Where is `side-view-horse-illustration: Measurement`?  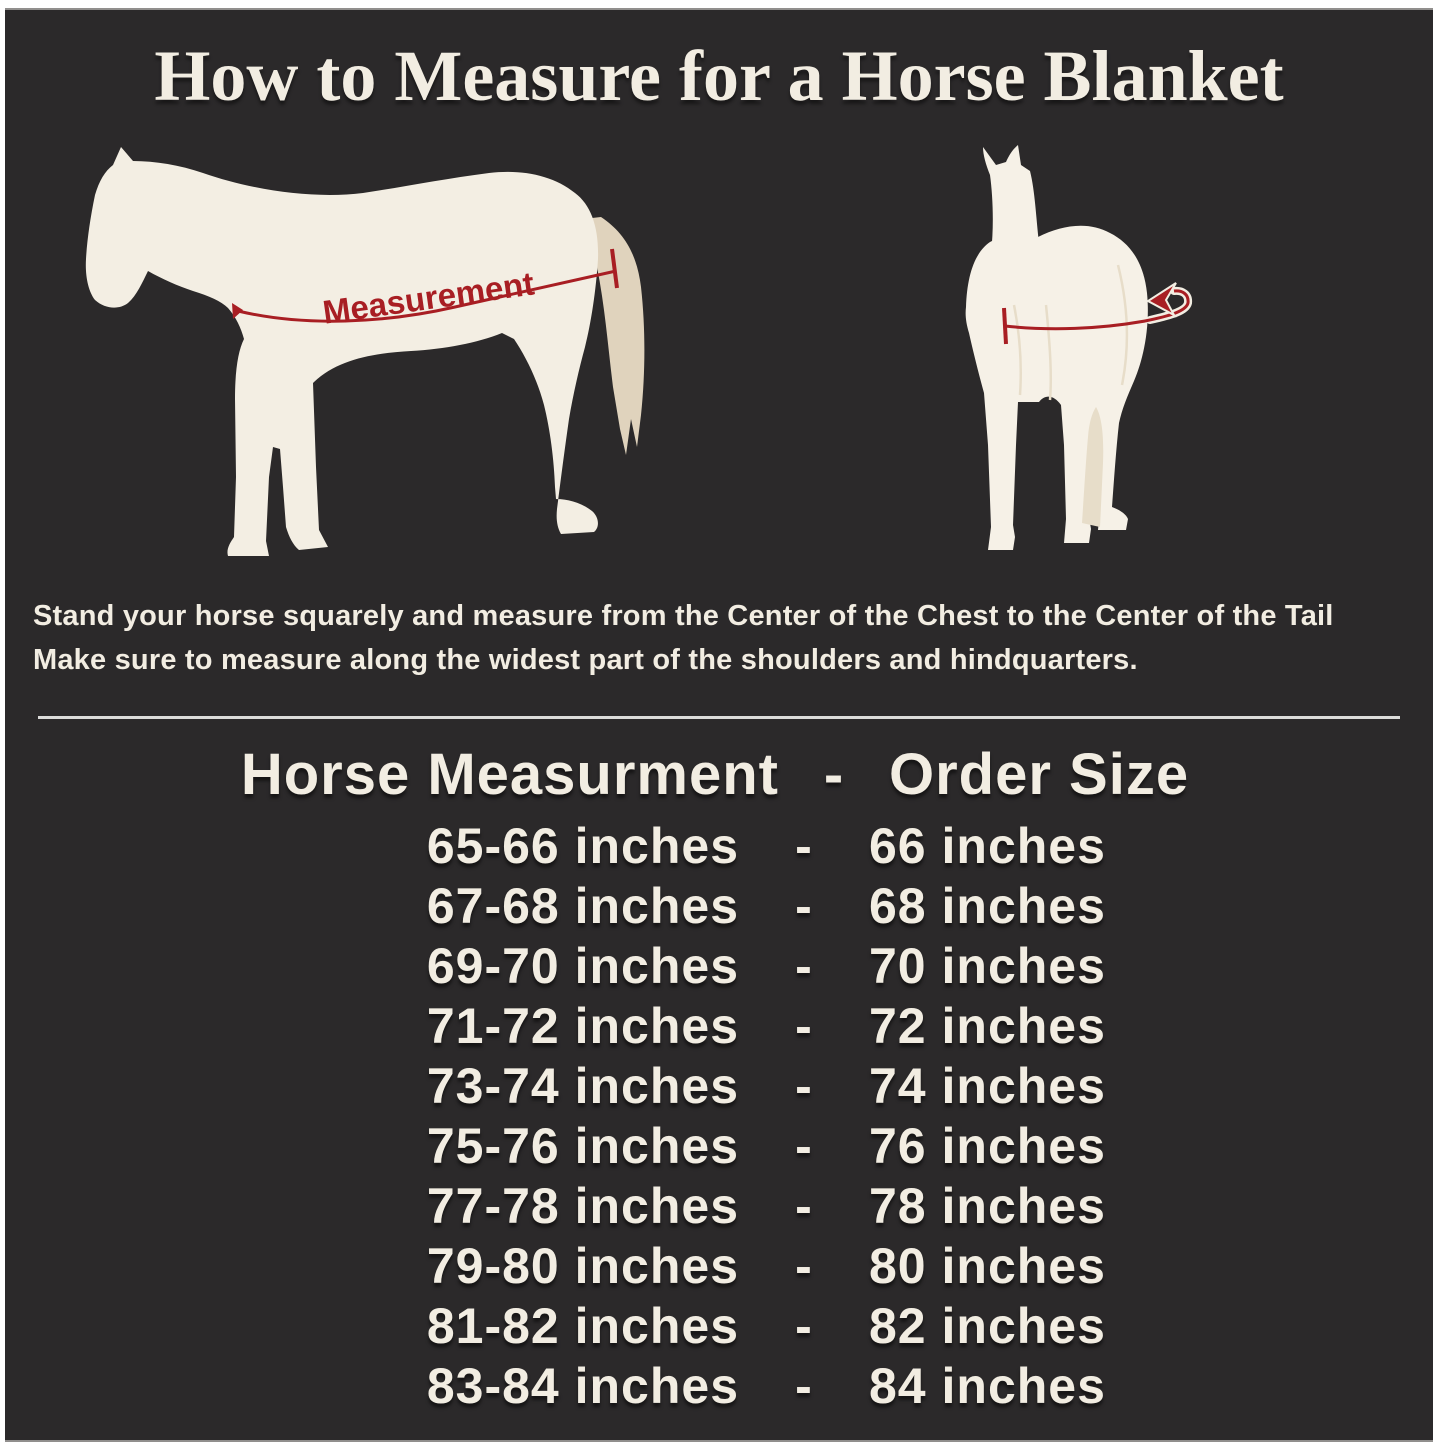
side-view-horse-illustration: Measurement is located at coordinates (365, 351).